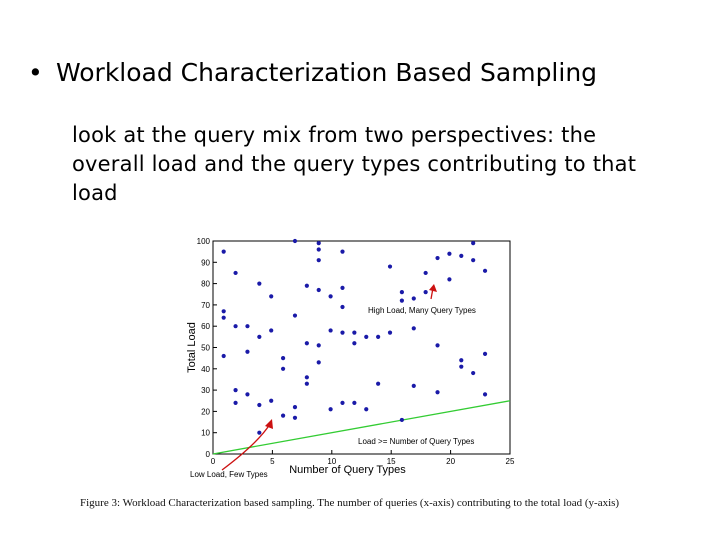 The width and height of the screenshot is (720, 540). I want to click on y-axis-label: Total Load, so click(192, 347).